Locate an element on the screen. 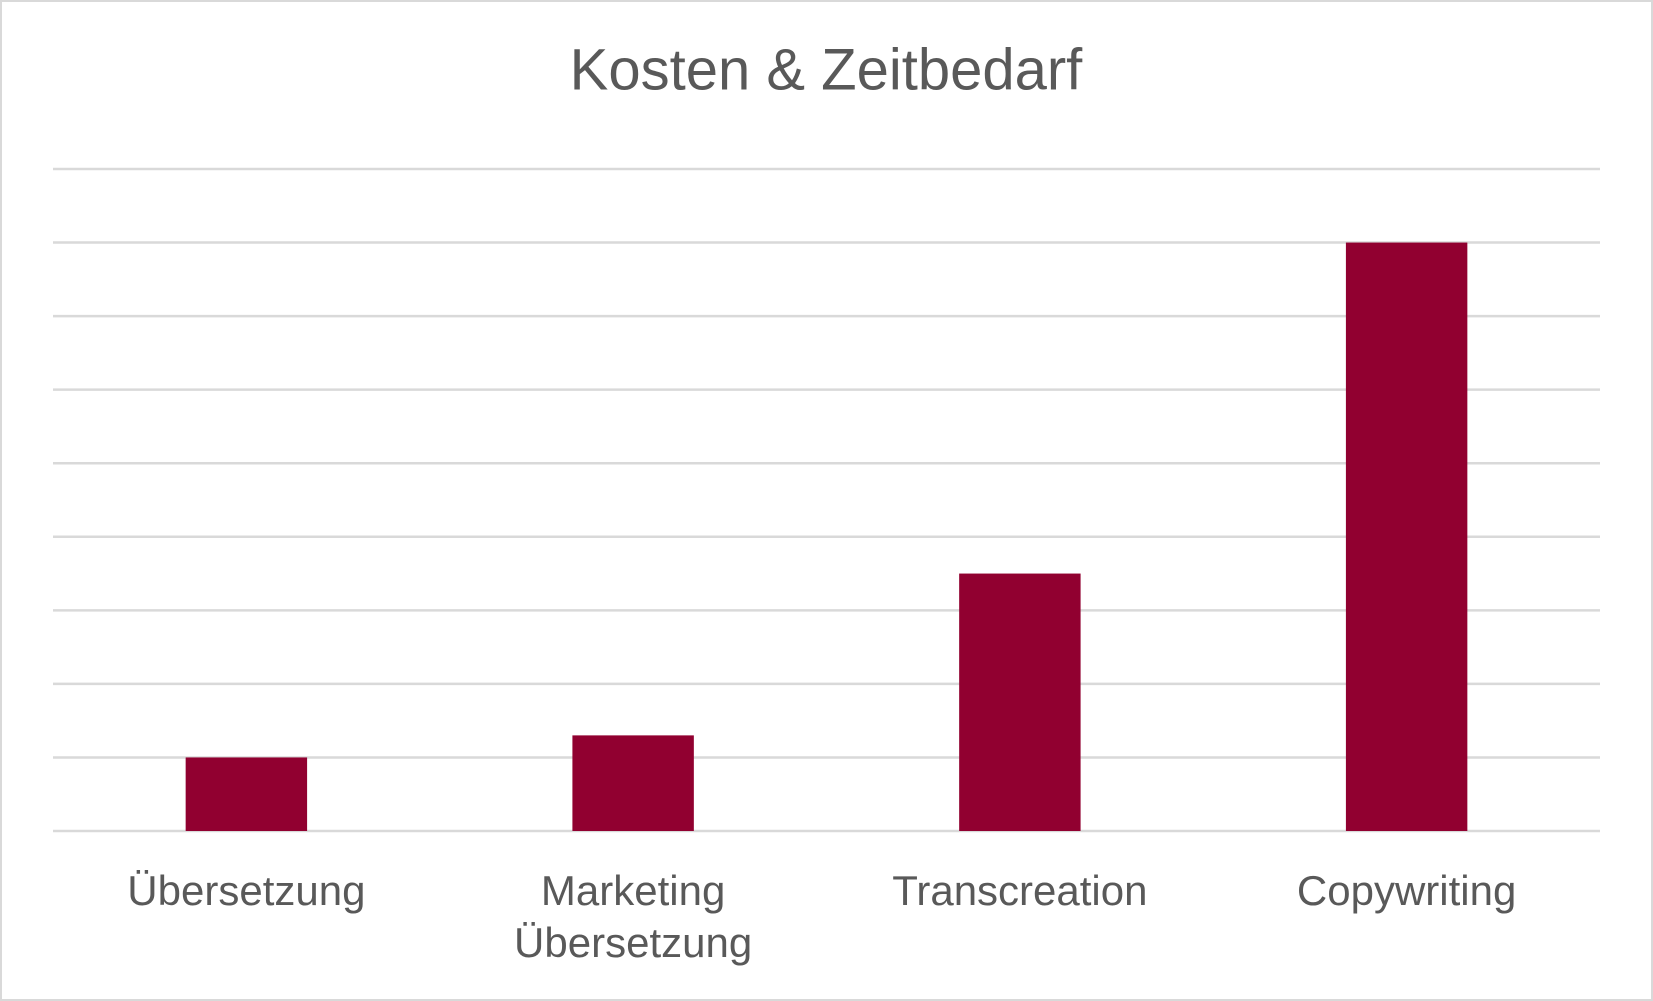 The image size is (1653, 1001). x-tick-label: Marketing Übersetzung is located at coordinates (633, 916).